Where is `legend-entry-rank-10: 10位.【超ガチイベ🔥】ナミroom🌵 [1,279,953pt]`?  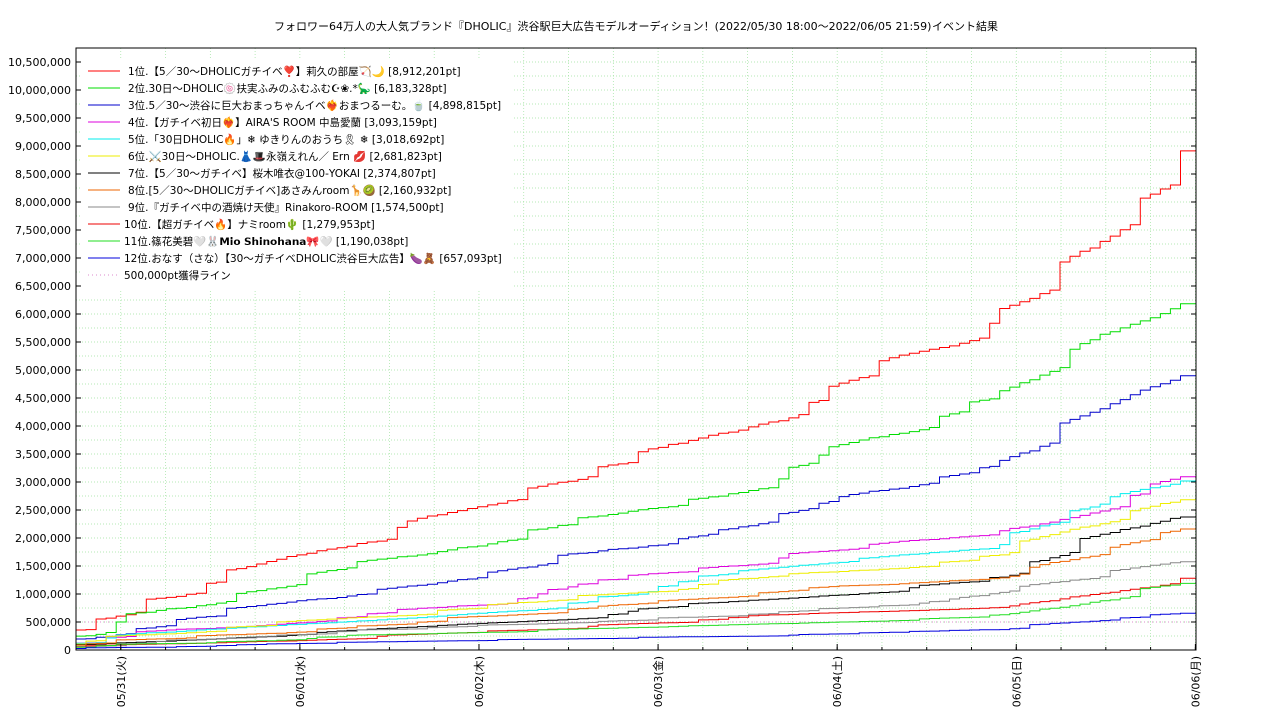
legend-entry-rank-10: 10位.【超ガチイベ🔥】ナミroom🌵 [1,279,953pt] is located at coordinates (249, 224).